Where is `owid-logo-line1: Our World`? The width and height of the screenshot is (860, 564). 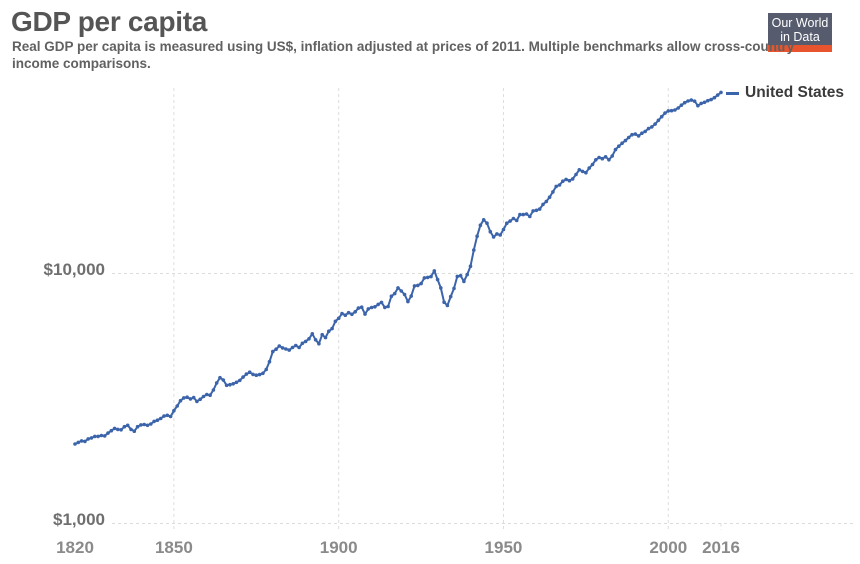
owid-logo-line1: Our World is located at coordinates (800, 23).